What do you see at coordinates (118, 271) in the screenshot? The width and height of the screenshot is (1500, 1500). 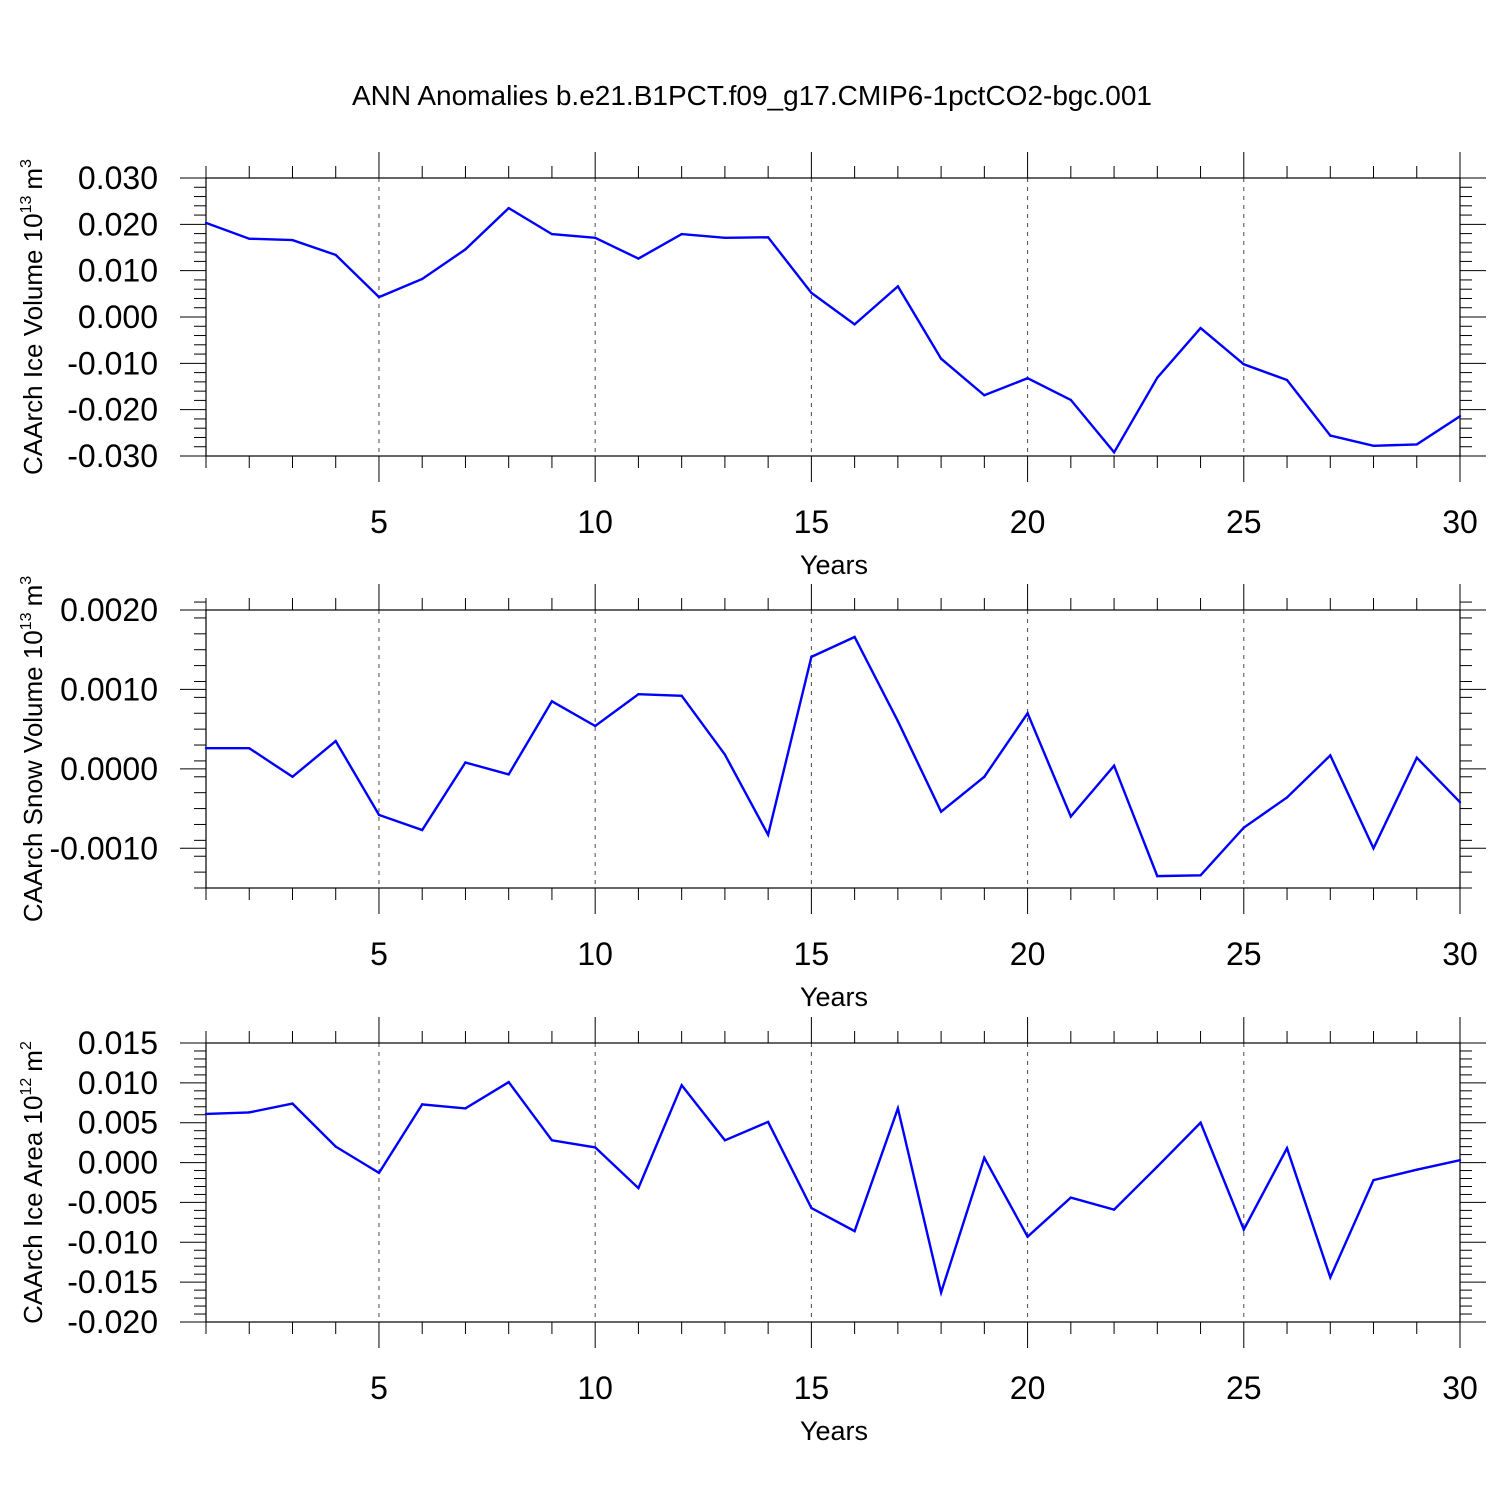 I see `y-tick-label: 0.010` at bounding box center [118, 271].